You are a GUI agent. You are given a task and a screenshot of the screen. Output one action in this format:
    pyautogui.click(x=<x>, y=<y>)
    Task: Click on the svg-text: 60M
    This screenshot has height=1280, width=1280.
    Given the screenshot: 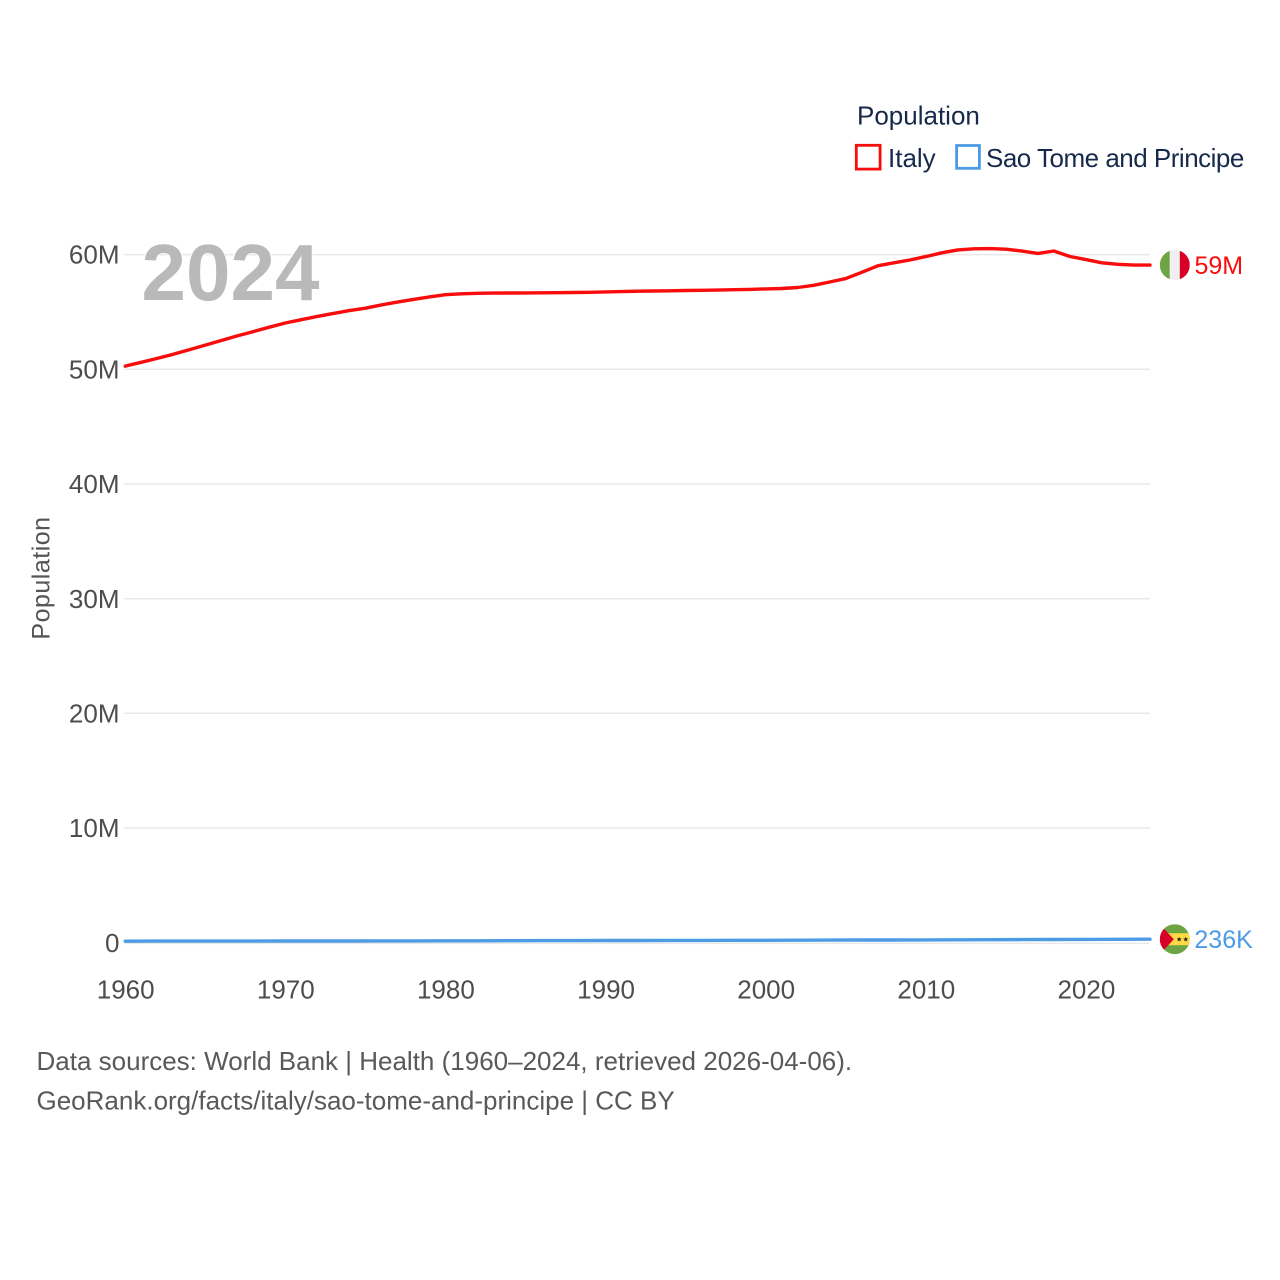 What is the action you would take?
    pyautogui.click(x=94, y=255)
    